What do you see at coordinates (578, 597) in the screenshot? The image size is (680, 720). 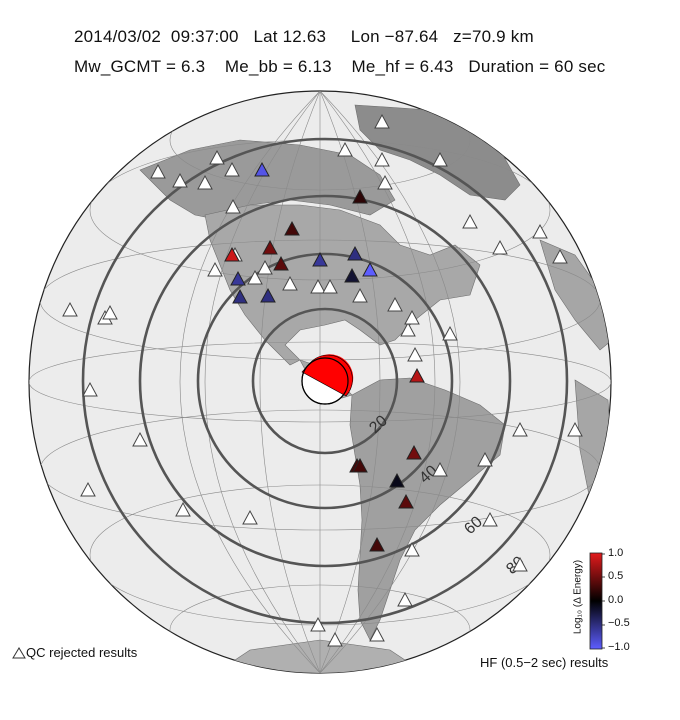 I see `colorbar-title: Log₁₀ (Δ Energy)` at bounding box center [578, 597].